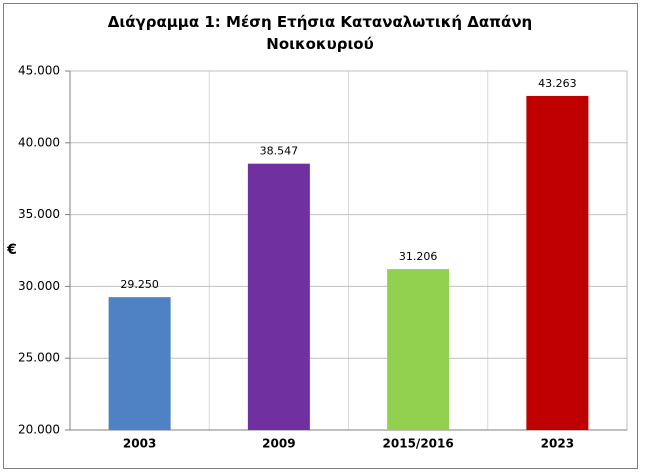 The width and height of the screenshot is (657, 473). I want to click on y-tick-label: 20.000, so click(39, 430).